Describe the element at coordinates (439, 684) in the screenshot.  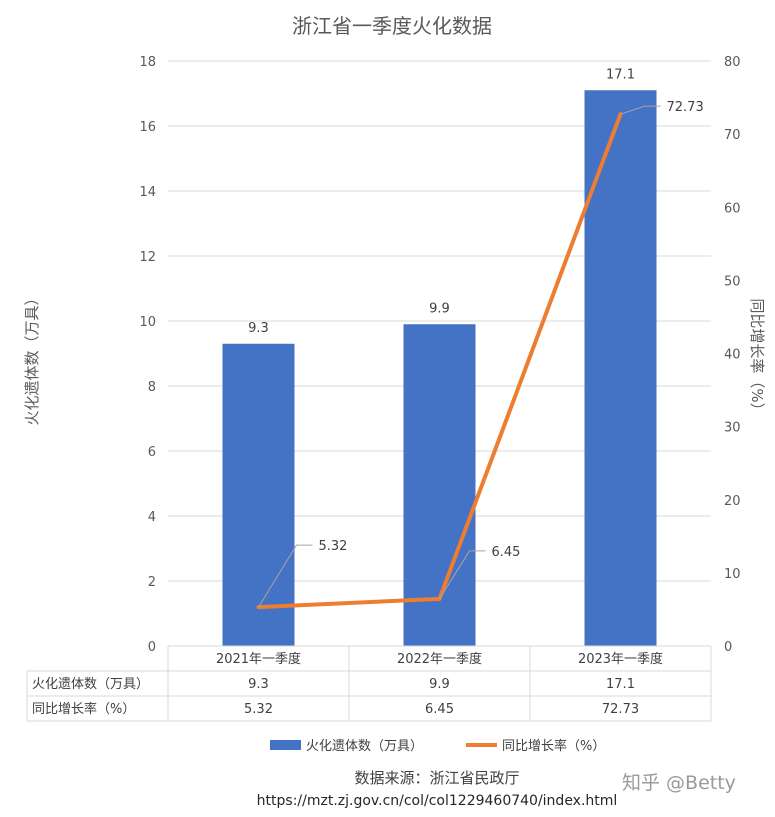
I see `table-cell: 9.9` at that location.